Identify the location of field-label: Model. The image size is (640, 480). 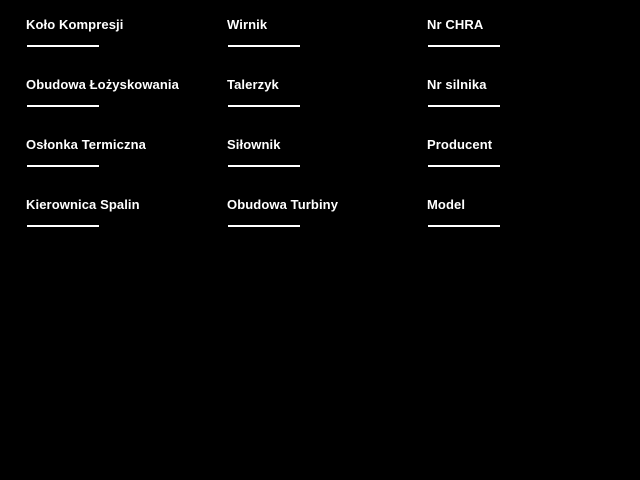
(446, 204).